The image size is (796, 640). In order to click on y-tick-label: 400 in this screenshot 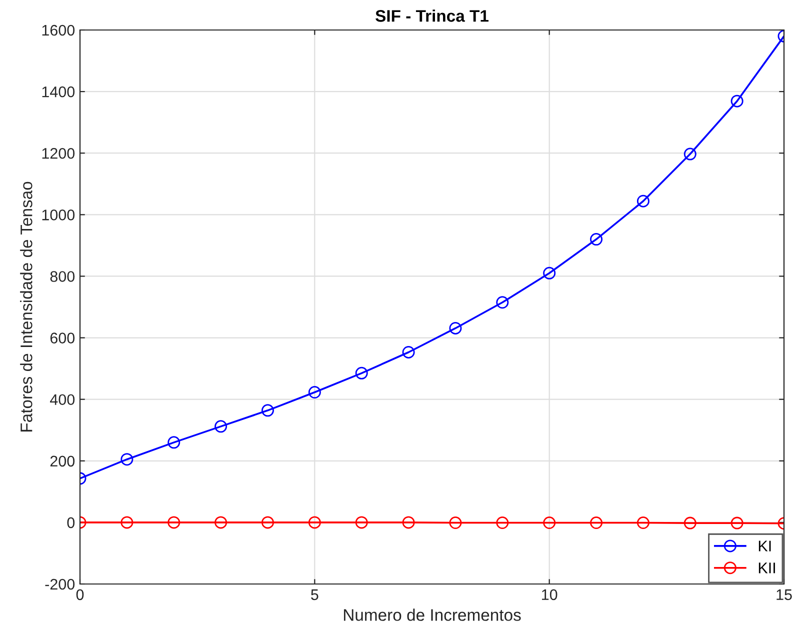, I will do `click(62, 400)`.